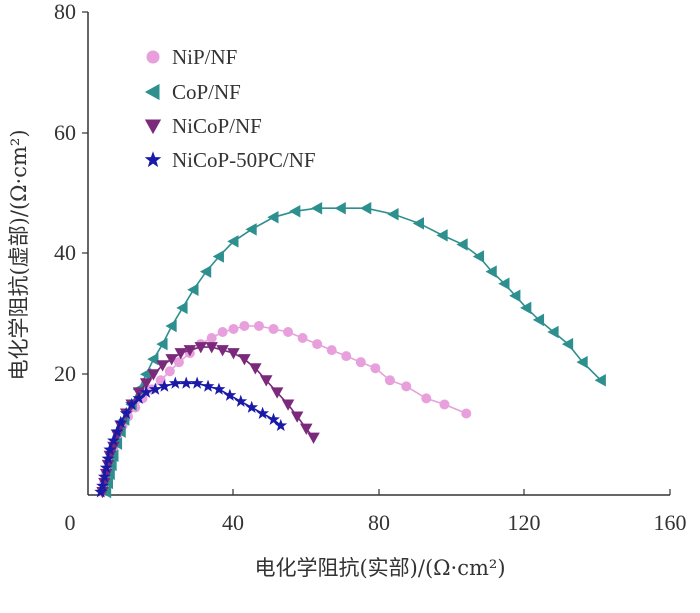 The height and width of the screenshot is (613, 700). What do you see at coordinates (233, 522) in the screenshot?
I see `x-tick-label: 40` at bounding box center [233, 522].